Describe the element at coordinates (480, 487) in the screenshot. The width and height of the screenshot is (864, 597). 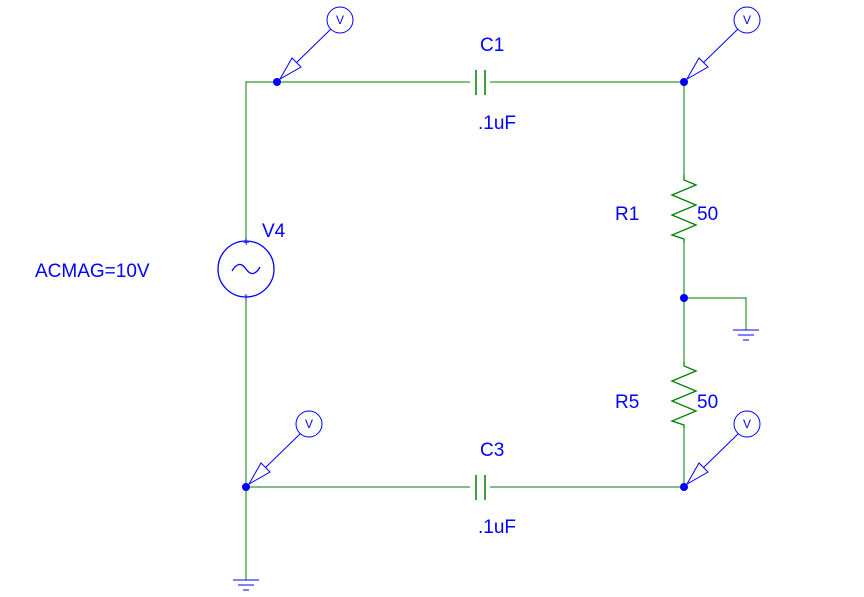
I see `capacitor-c3` at that location.